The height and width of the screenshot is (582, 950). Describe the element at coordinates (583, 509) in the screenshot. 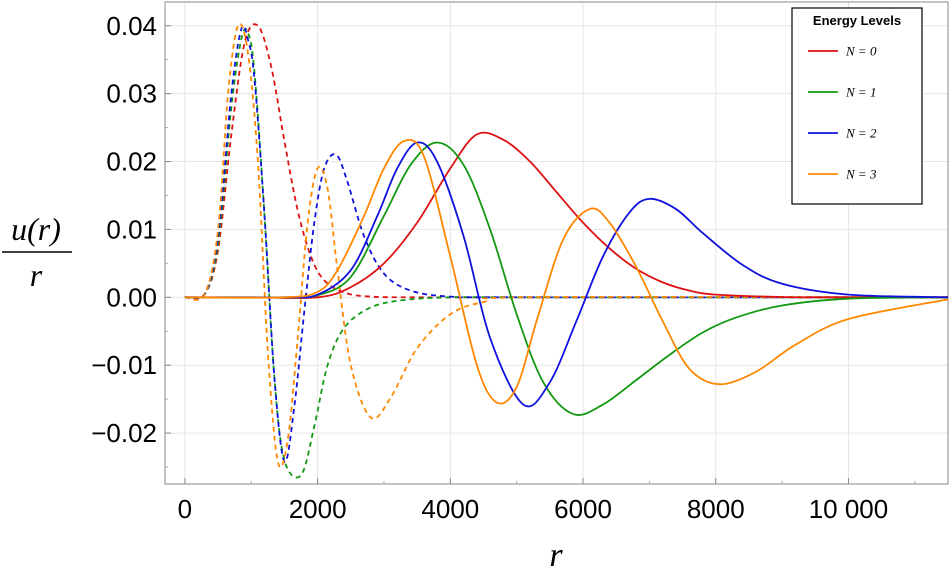

I see `x-tick-label: 6000` at that location.